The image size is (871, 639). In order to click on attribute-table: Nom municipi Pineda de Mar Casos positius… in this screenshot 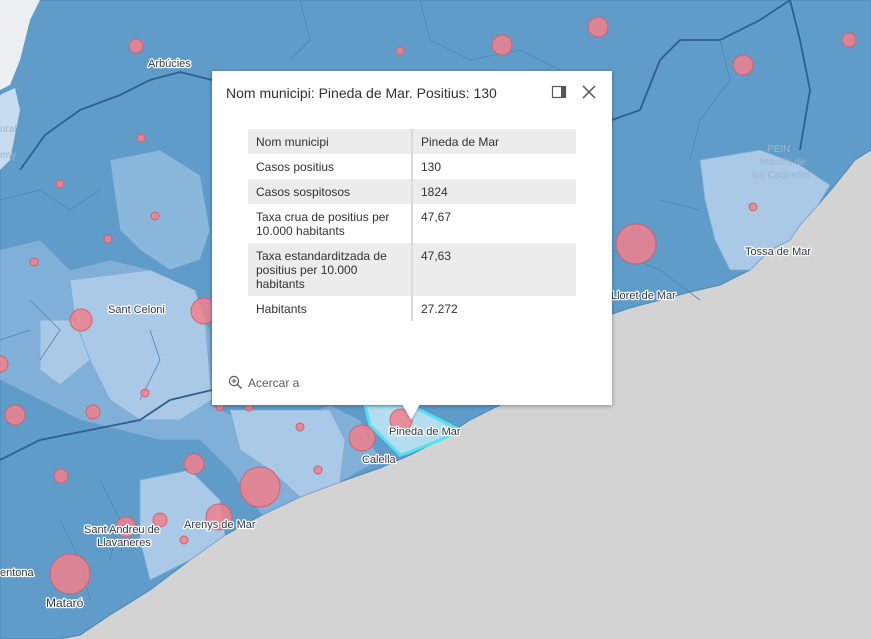, I will do `click(412, 225)`.